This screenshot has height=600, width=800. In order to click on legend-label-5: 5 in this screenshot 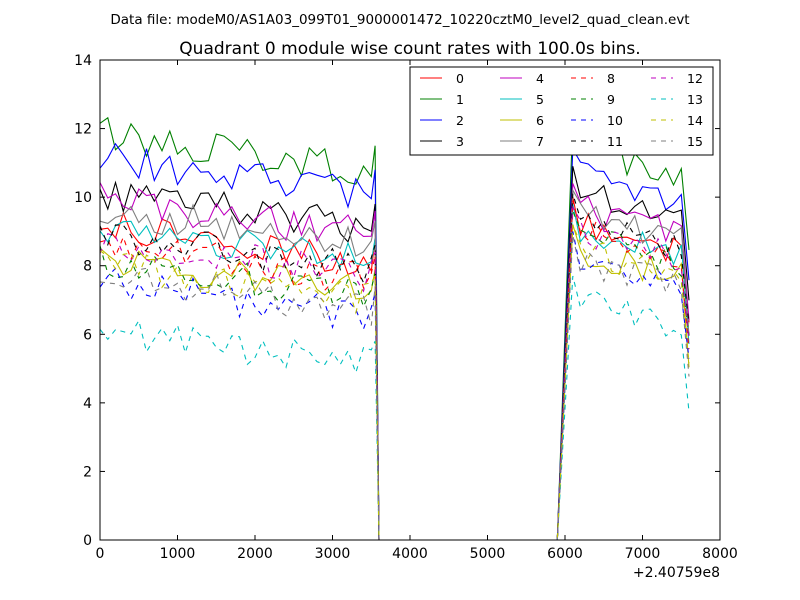, I will do `click(540, 99)`.